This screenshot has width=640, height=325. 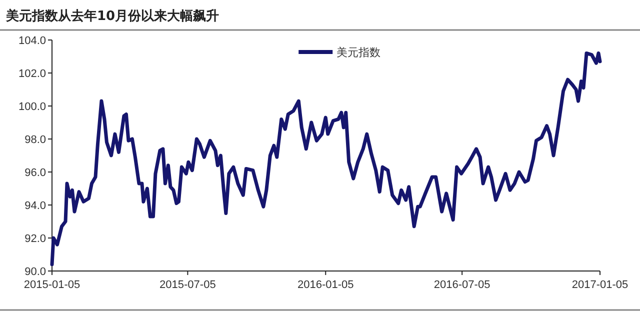 What do you see at coordinates (600, 285) in the screenshot?
I see `x-tick-label: 2017-01-05` at bounding box center [600, 285].